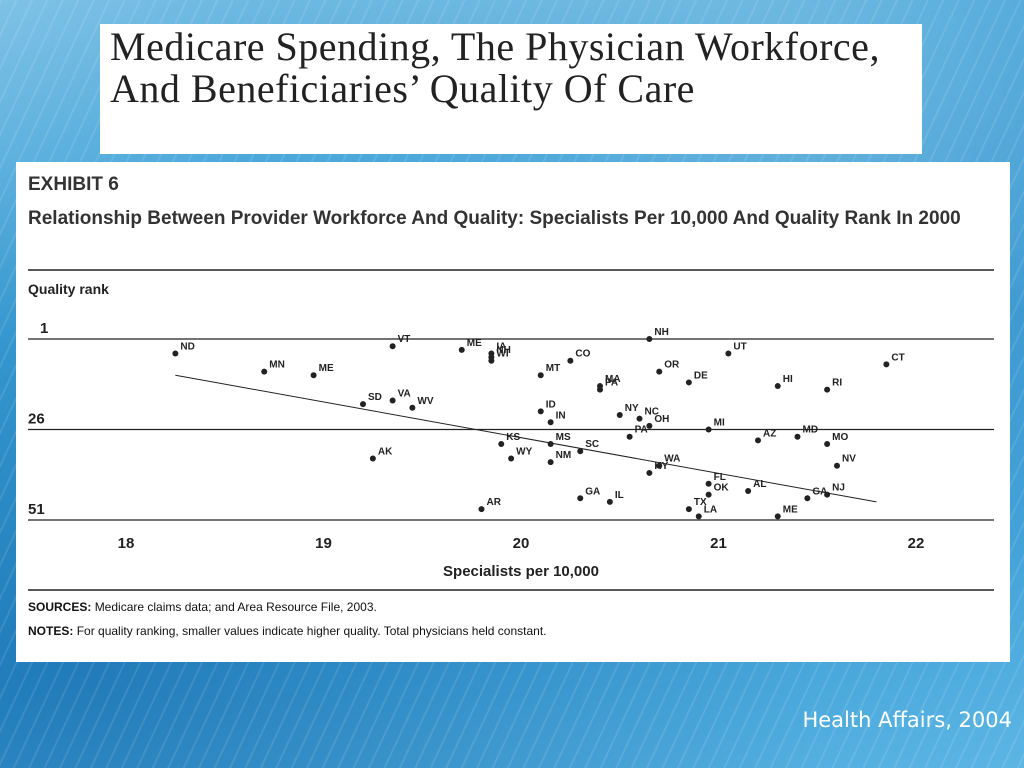 The width and height of the screenshot is (1024, 768). I want to click on point-label: MT, so click(553, 368).